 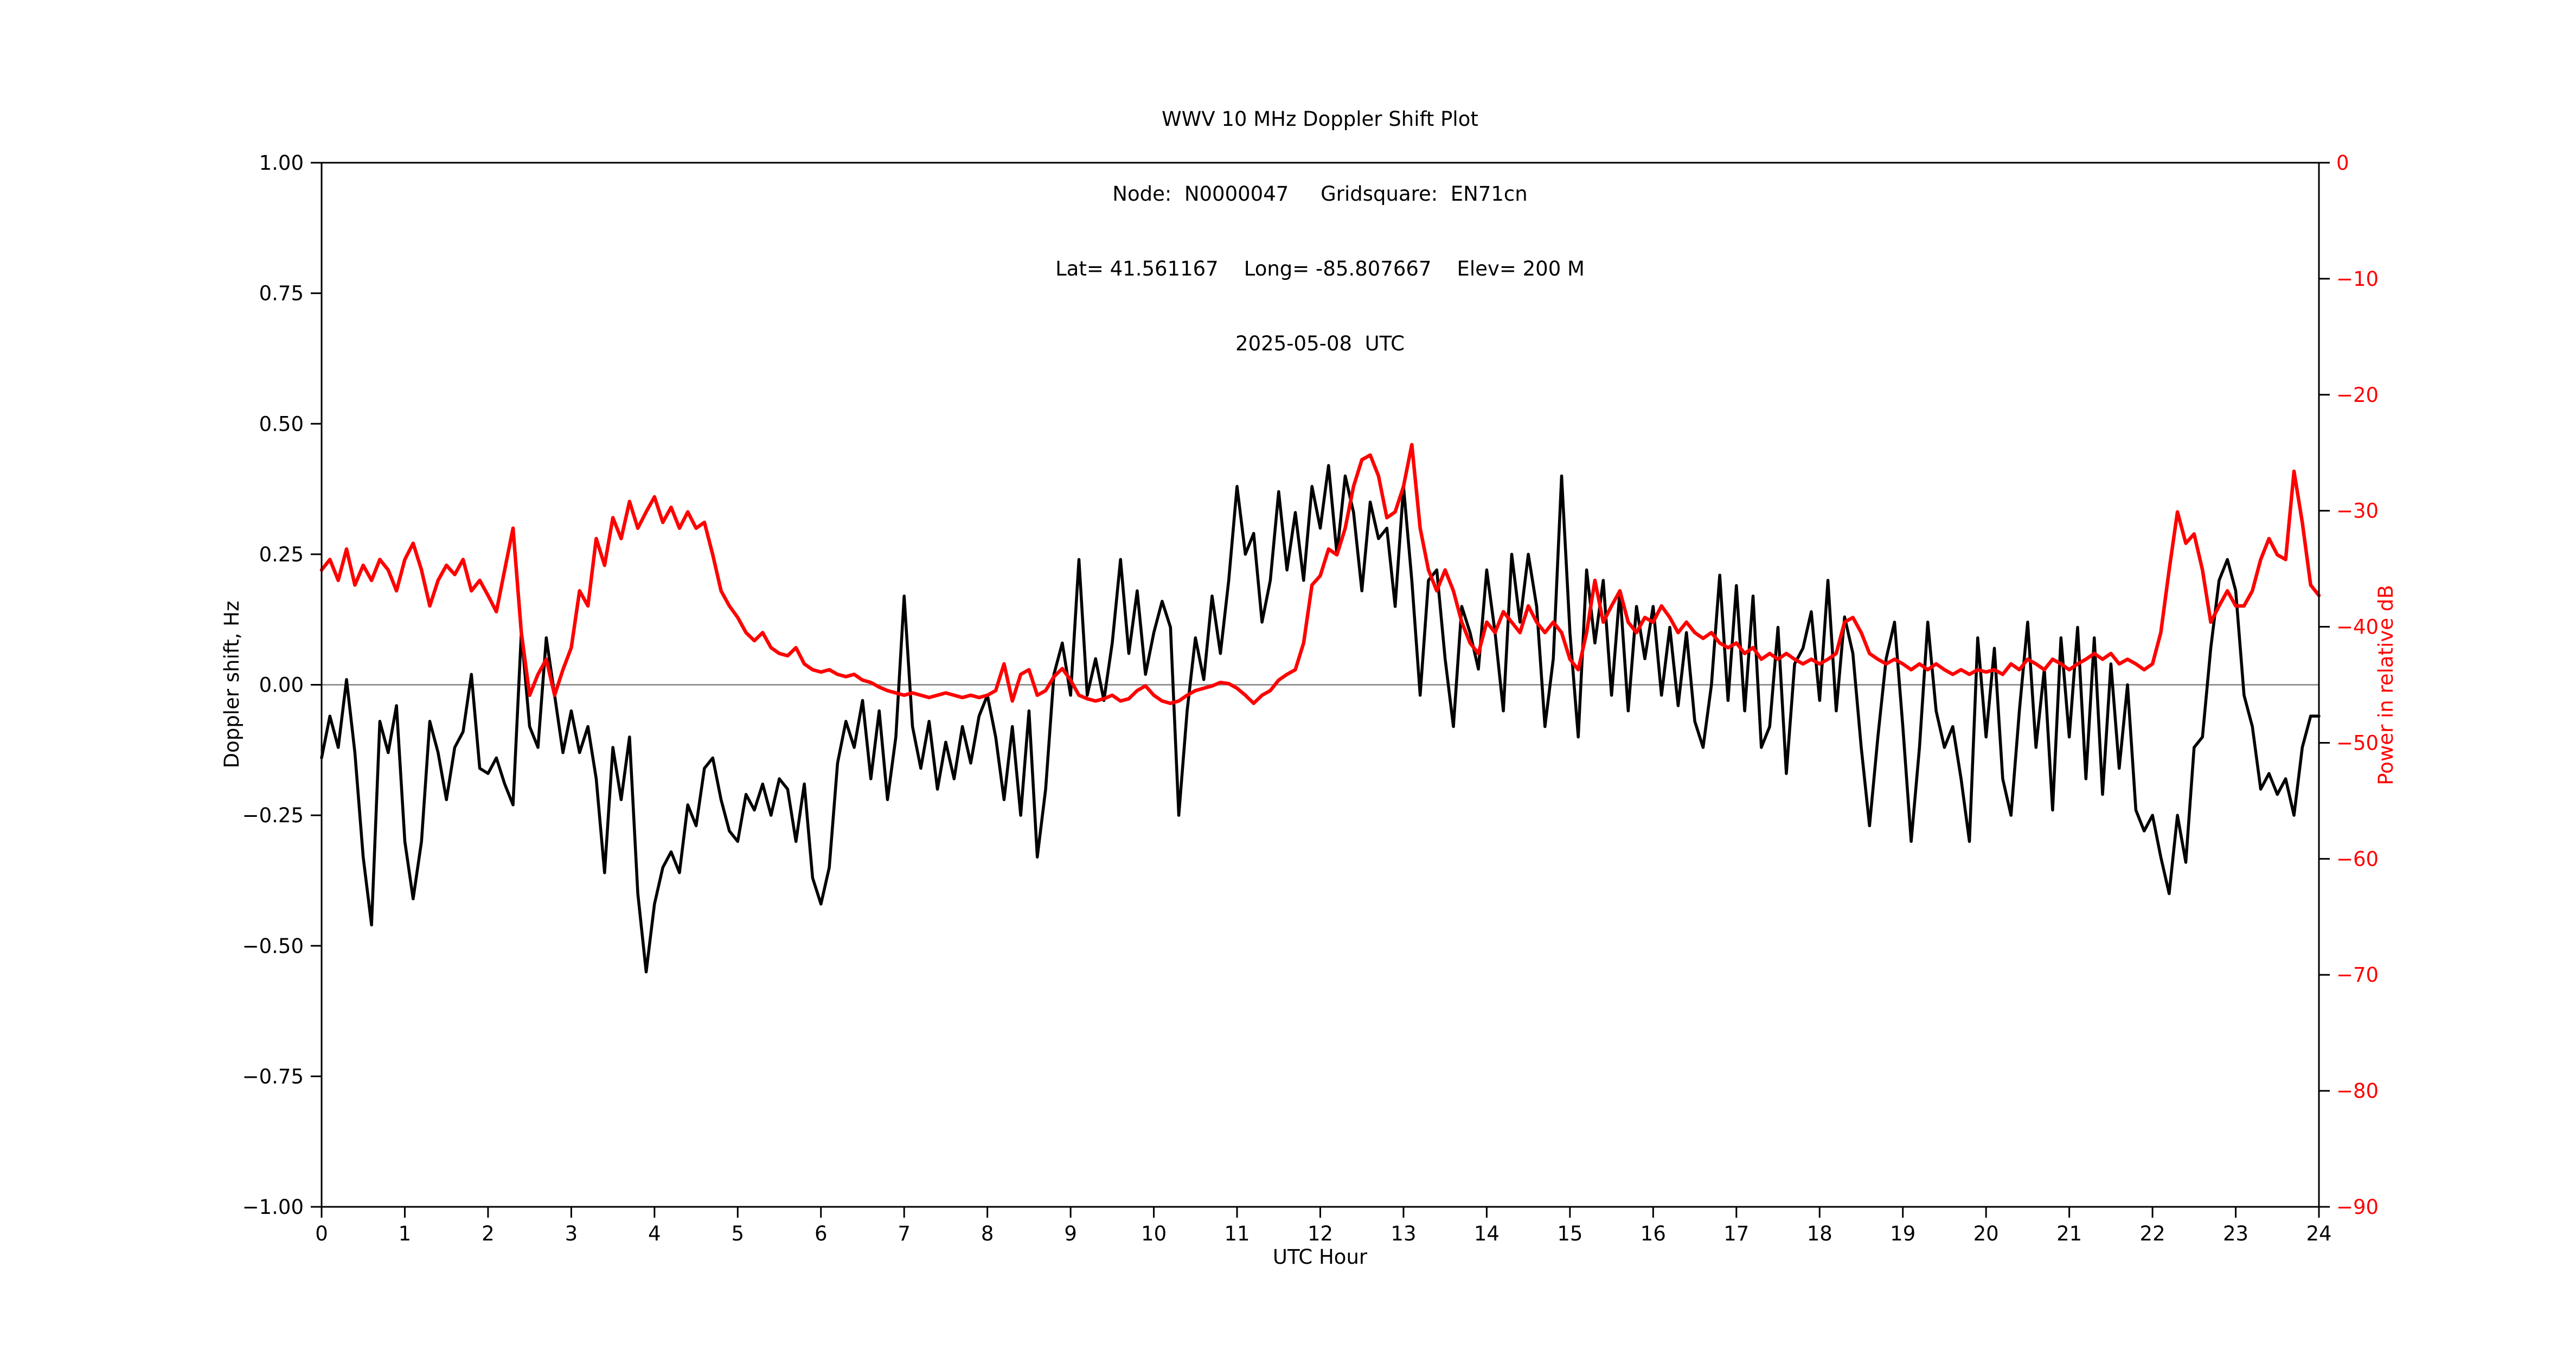 What do you see at coordinates (281, 293) in the screenshot?
I see `y-left-tick-label: 0.75` at bounding box center [281, 293].